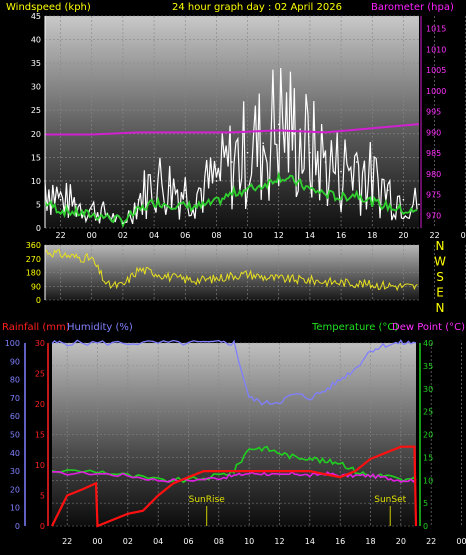  What do you see at coordinates (15, 471) in the screenshot?
I see `humidity-tick-label: 30` at bounding box center [15, 471].